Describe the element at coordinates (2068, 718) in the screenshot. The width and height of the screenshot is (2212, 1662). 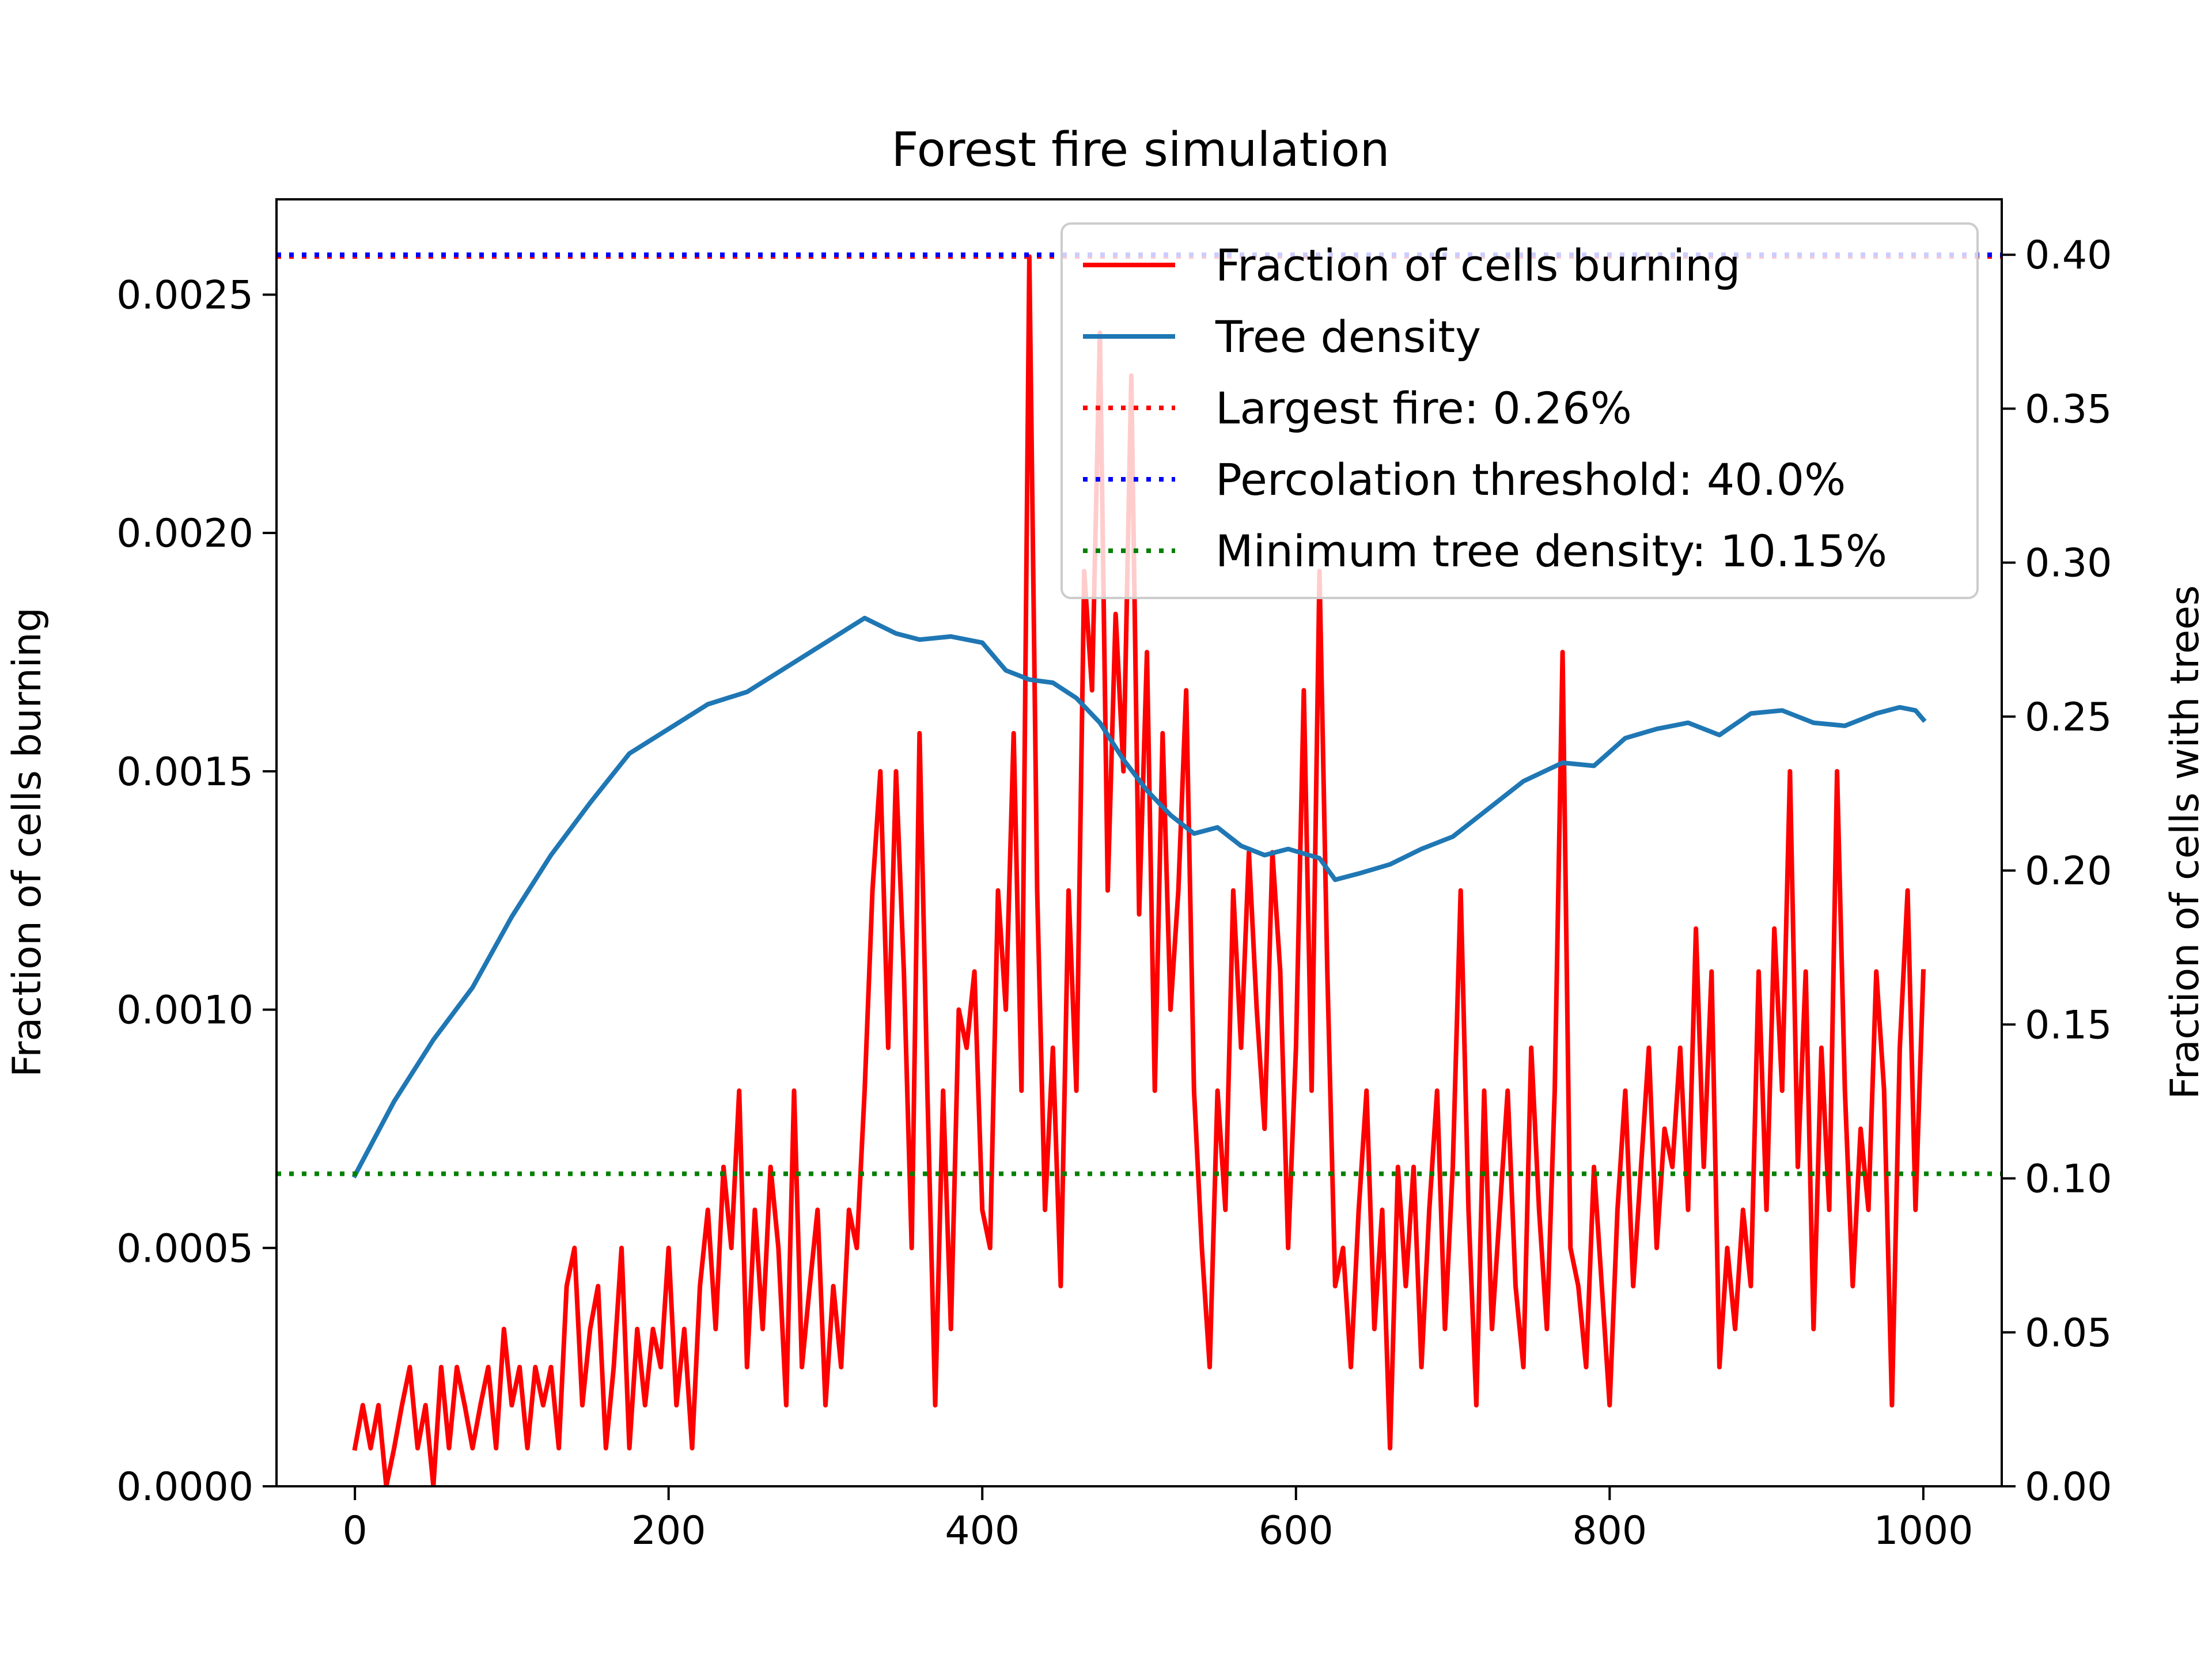
I see `right-y-tick-label: 0.25` at that location.